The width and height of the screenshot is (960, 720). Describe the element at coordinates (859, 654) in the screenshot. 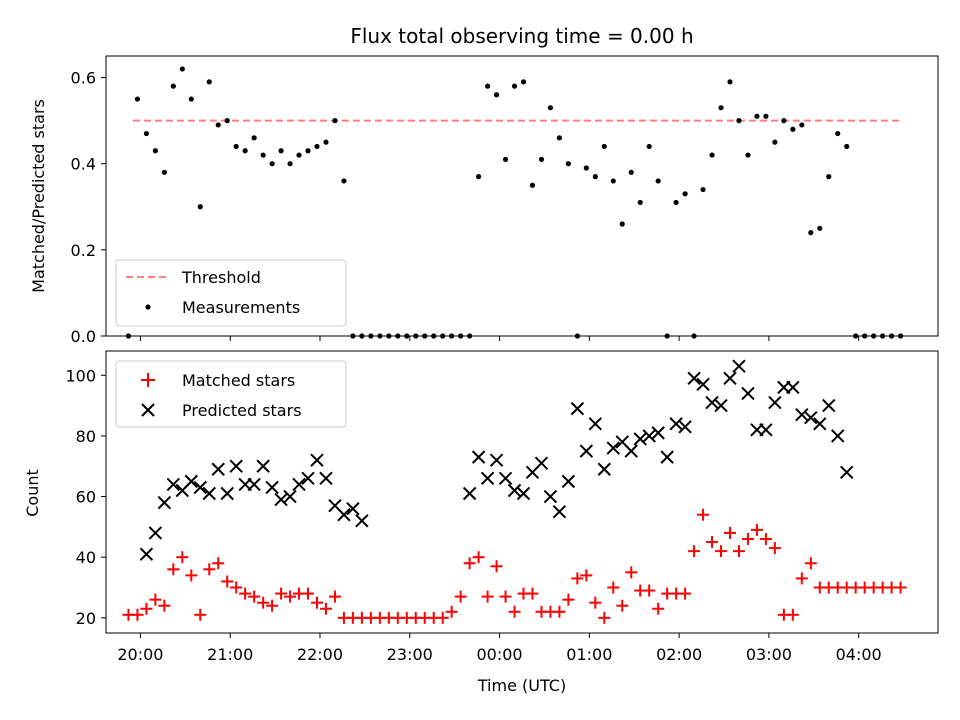

I see `count-x-tick-label: 04:00` at that location.